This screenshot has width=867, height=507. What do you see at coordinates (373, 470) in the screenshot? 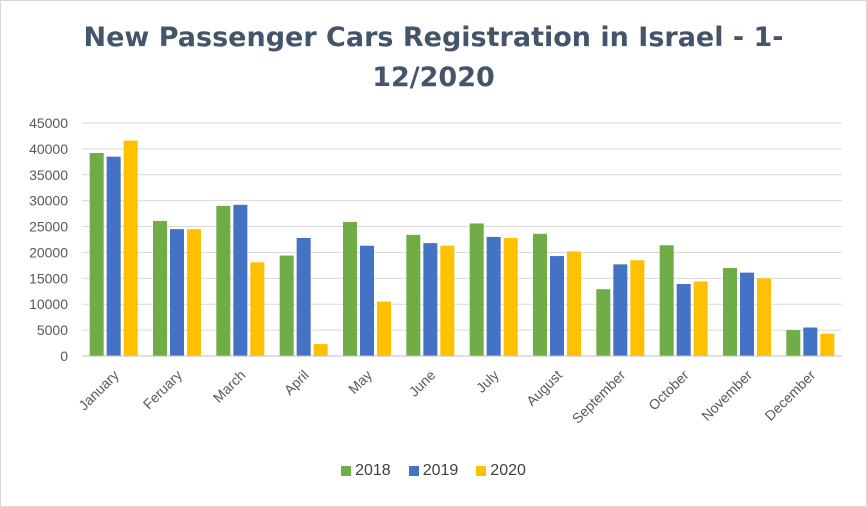
I see `legend-label: 2018` at bounding box center [373, 470].